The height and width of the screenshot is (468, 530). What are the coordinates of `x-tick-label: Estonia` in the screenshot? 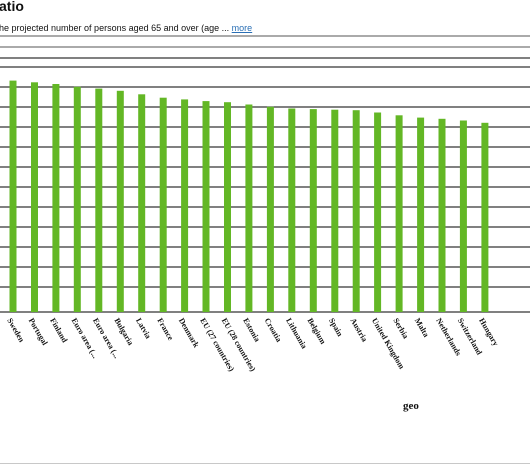 It's located at (251, 330).